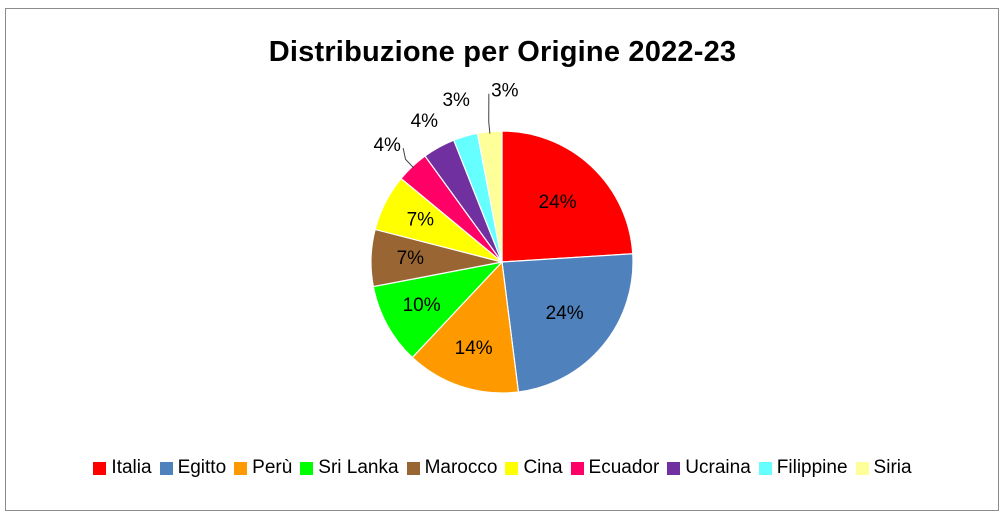 This screenshot has width=1005, height=520. I want to click on legend-item-peru: Perù, so click(263, 468).